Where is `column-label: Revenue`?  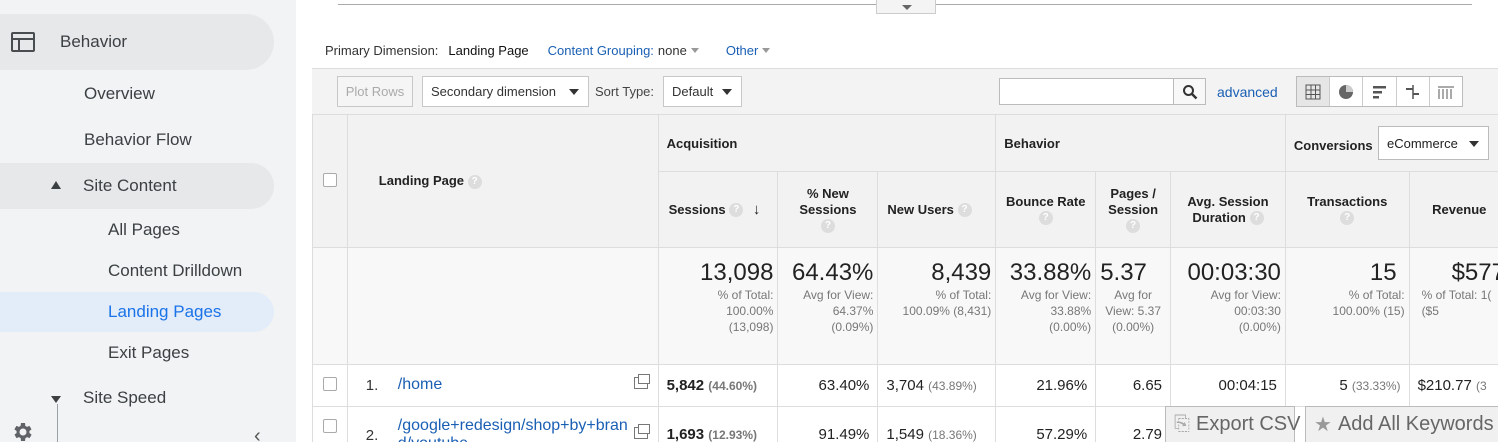
column-label: Revenue is located at coordinates (1459, 209).